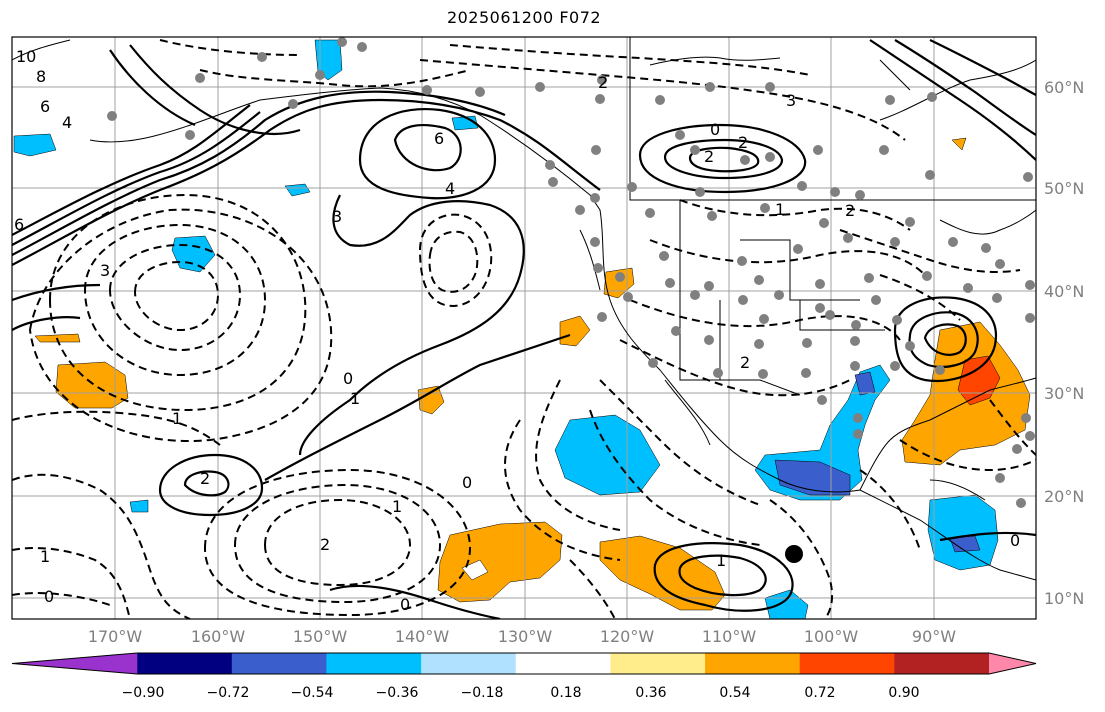 This screenshot has height=712, width=1105. What do you see at coordinates (662, 573) in the screenshot?
I see `shade-orange-g` at bounding box center [662, 573].